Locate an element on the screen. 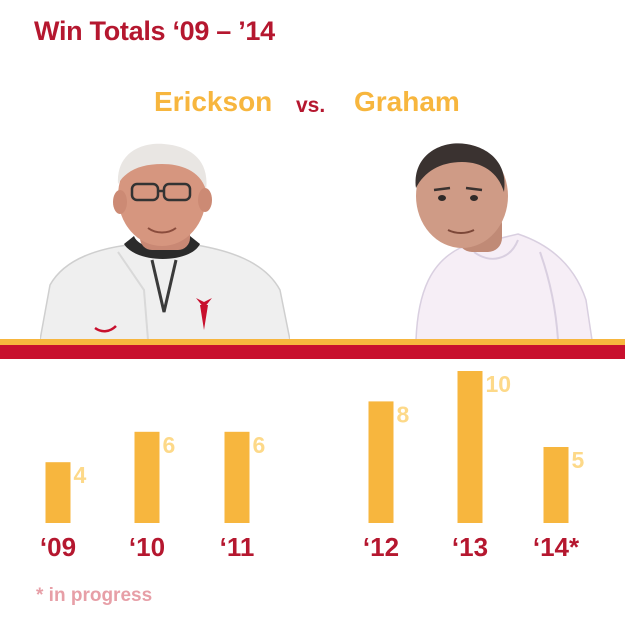  chart-title: Win Totals ‘09 – ’14 is located at coordinates (154, 31).